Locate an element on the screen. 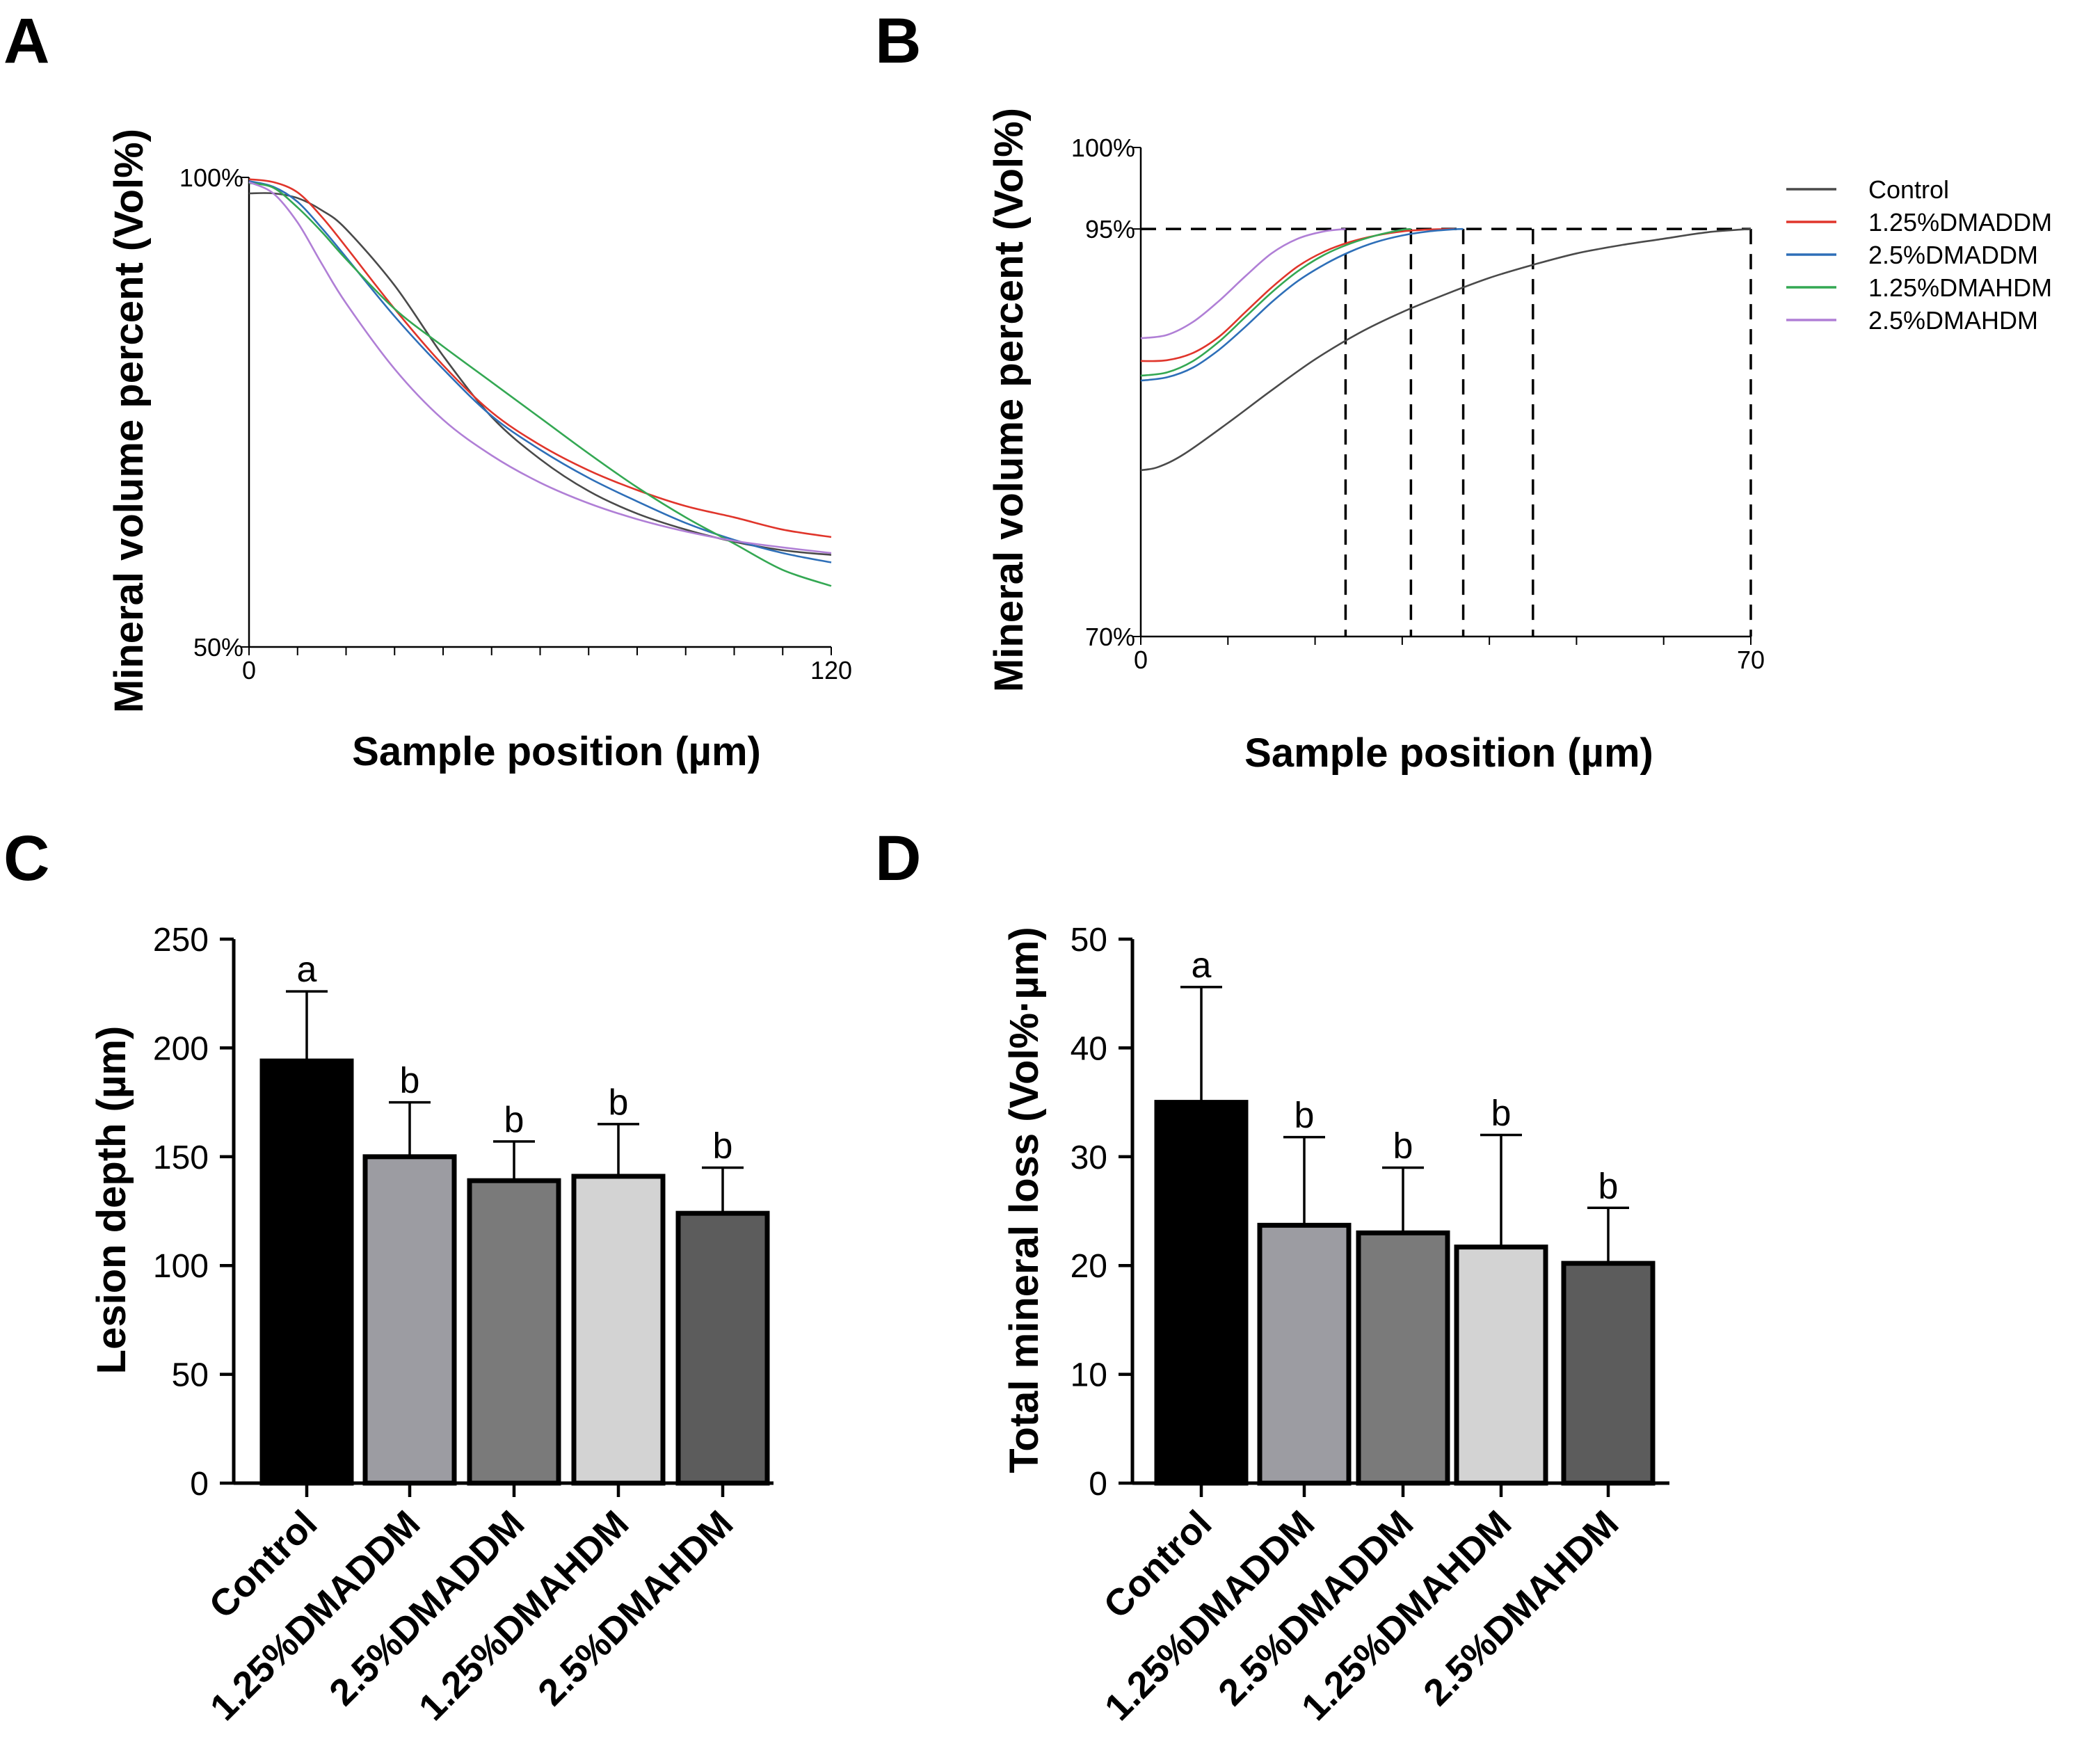  legend-label-2-5-dmahdm: 2.5%DMAHDM is located at coordinates (1953, 320).